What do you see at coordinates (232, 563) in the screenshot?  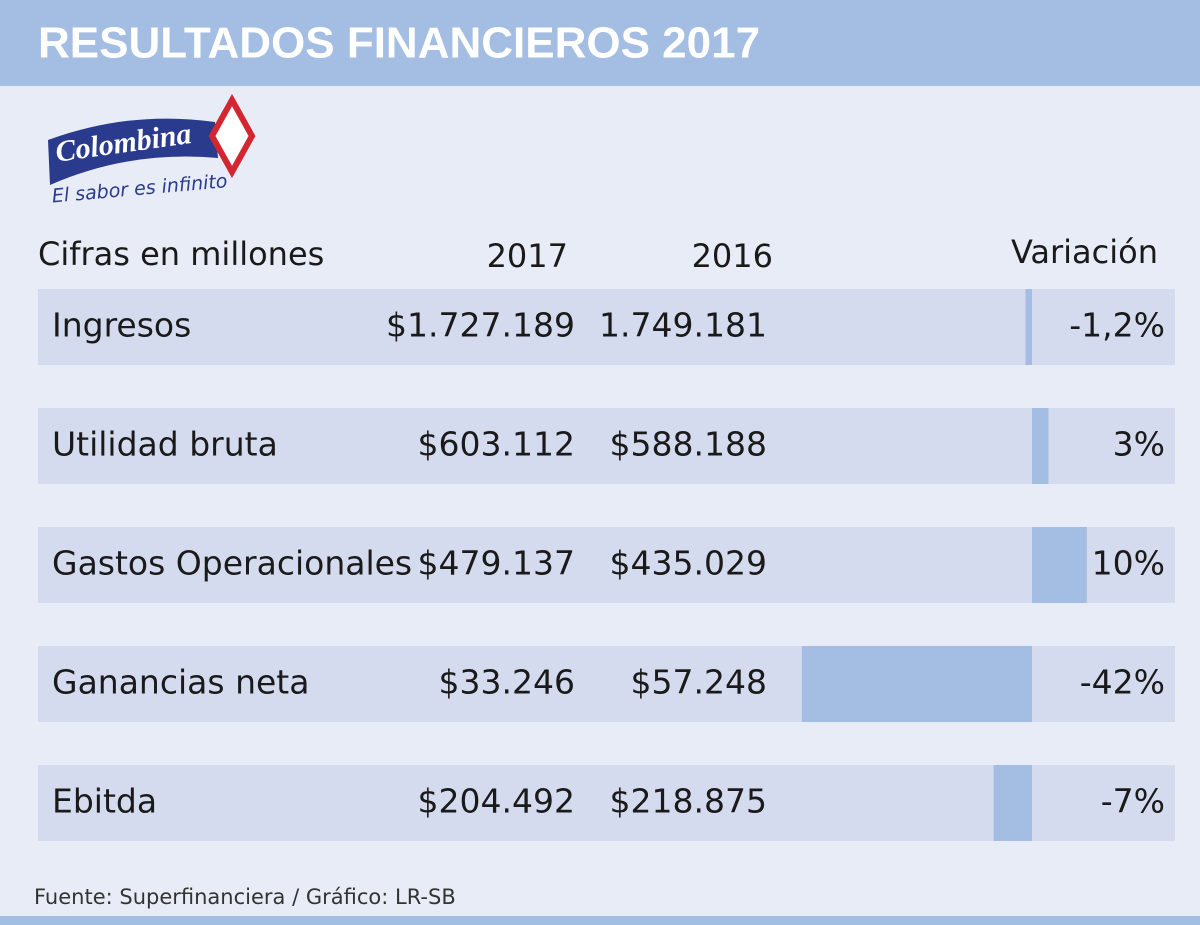 I see `row-label: Gastos Operacionales` at bounding box center [232, 563].